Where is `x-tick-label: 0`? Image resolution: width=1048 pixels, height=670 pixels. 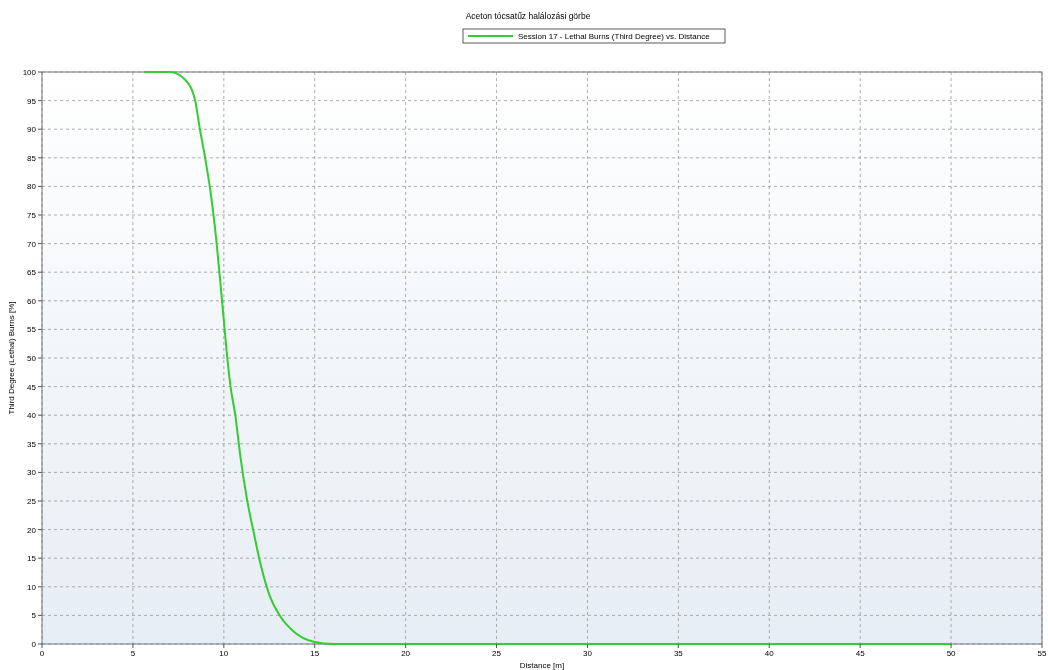 x-tick-label: 0 is located at coordinates (42, 653).